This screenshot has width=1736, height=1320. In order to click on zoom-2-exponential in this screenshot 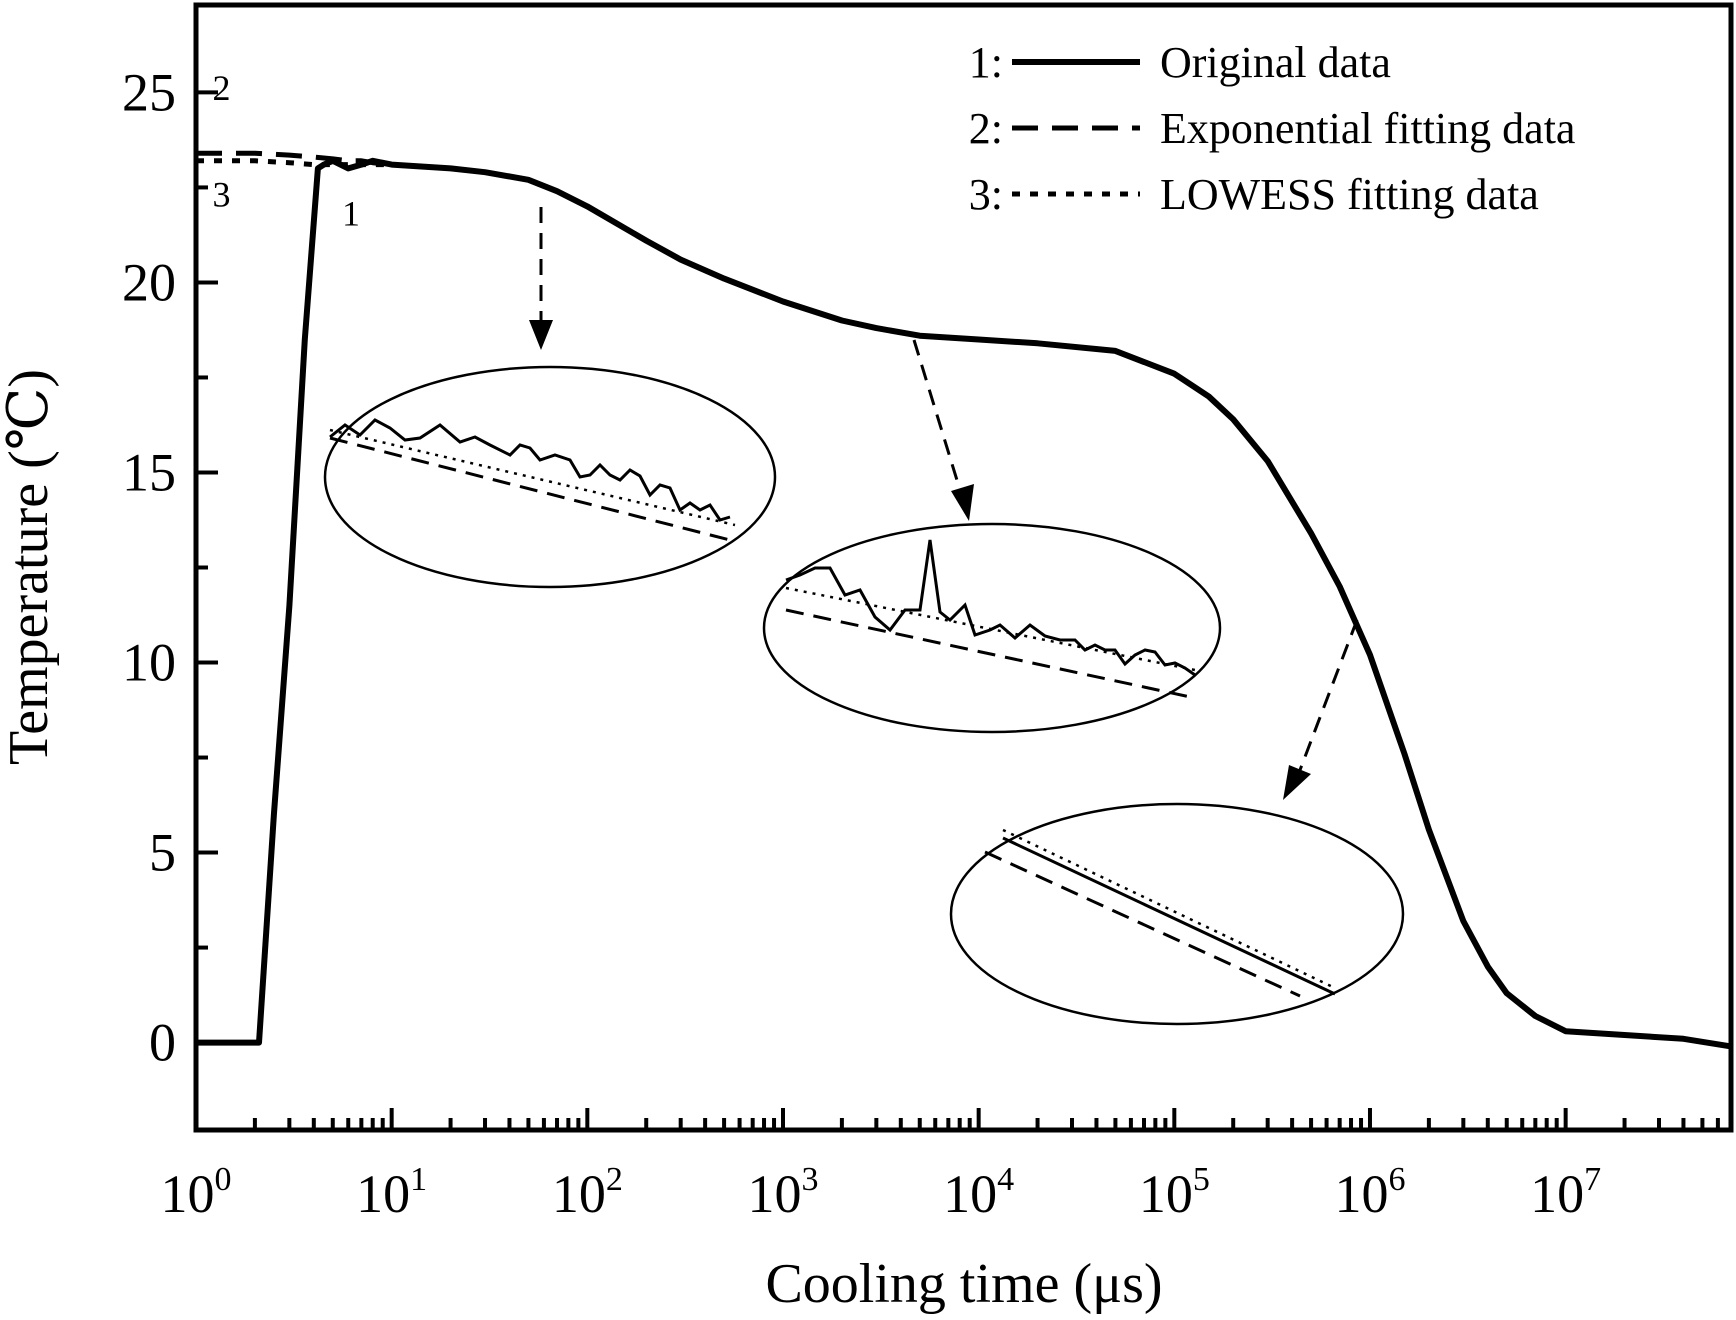, I will do `click(990, 654)`.